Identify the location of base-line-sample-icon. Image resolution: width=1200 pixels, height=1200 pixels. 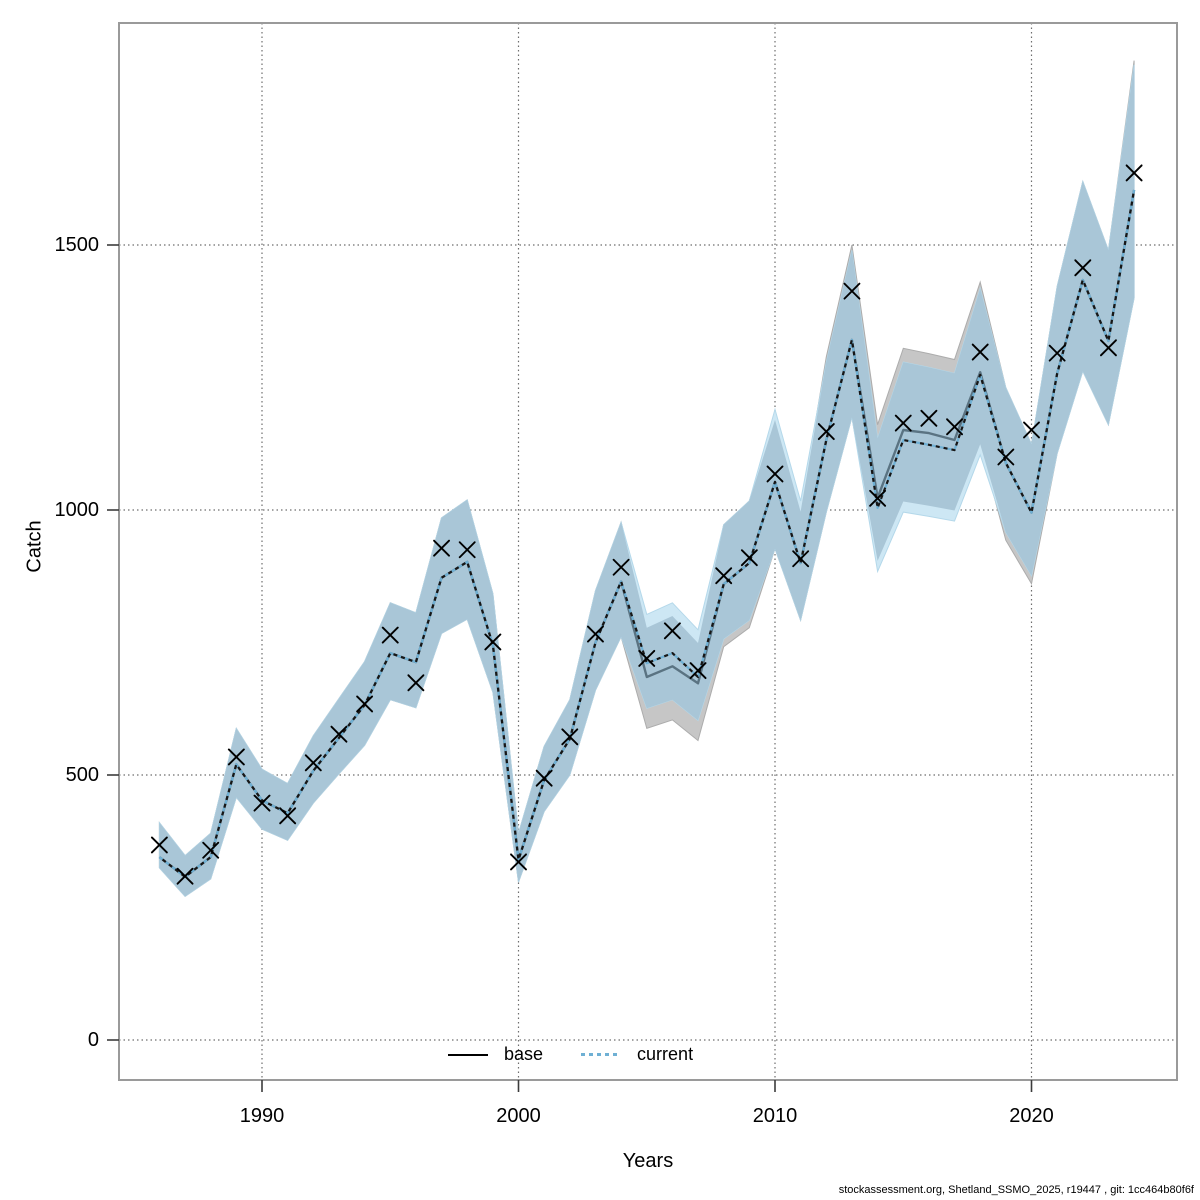
(468, 1054).